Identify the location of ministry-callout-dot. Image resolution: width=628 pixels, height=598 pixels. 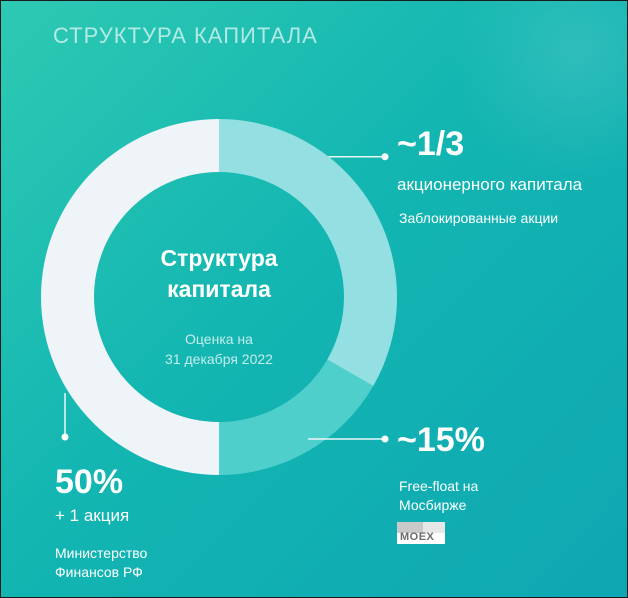
(65, 437).